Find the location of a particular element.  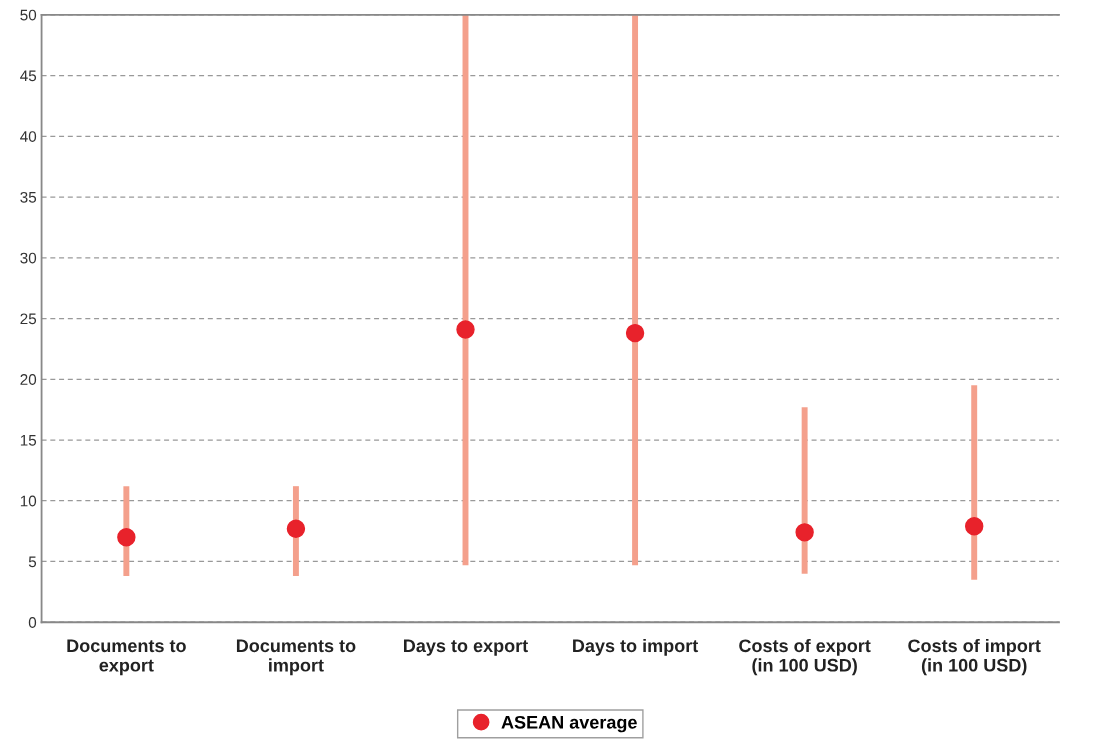

x-tick-label: Costs of export (in 100 USD) is located at coordinates (805, 657).